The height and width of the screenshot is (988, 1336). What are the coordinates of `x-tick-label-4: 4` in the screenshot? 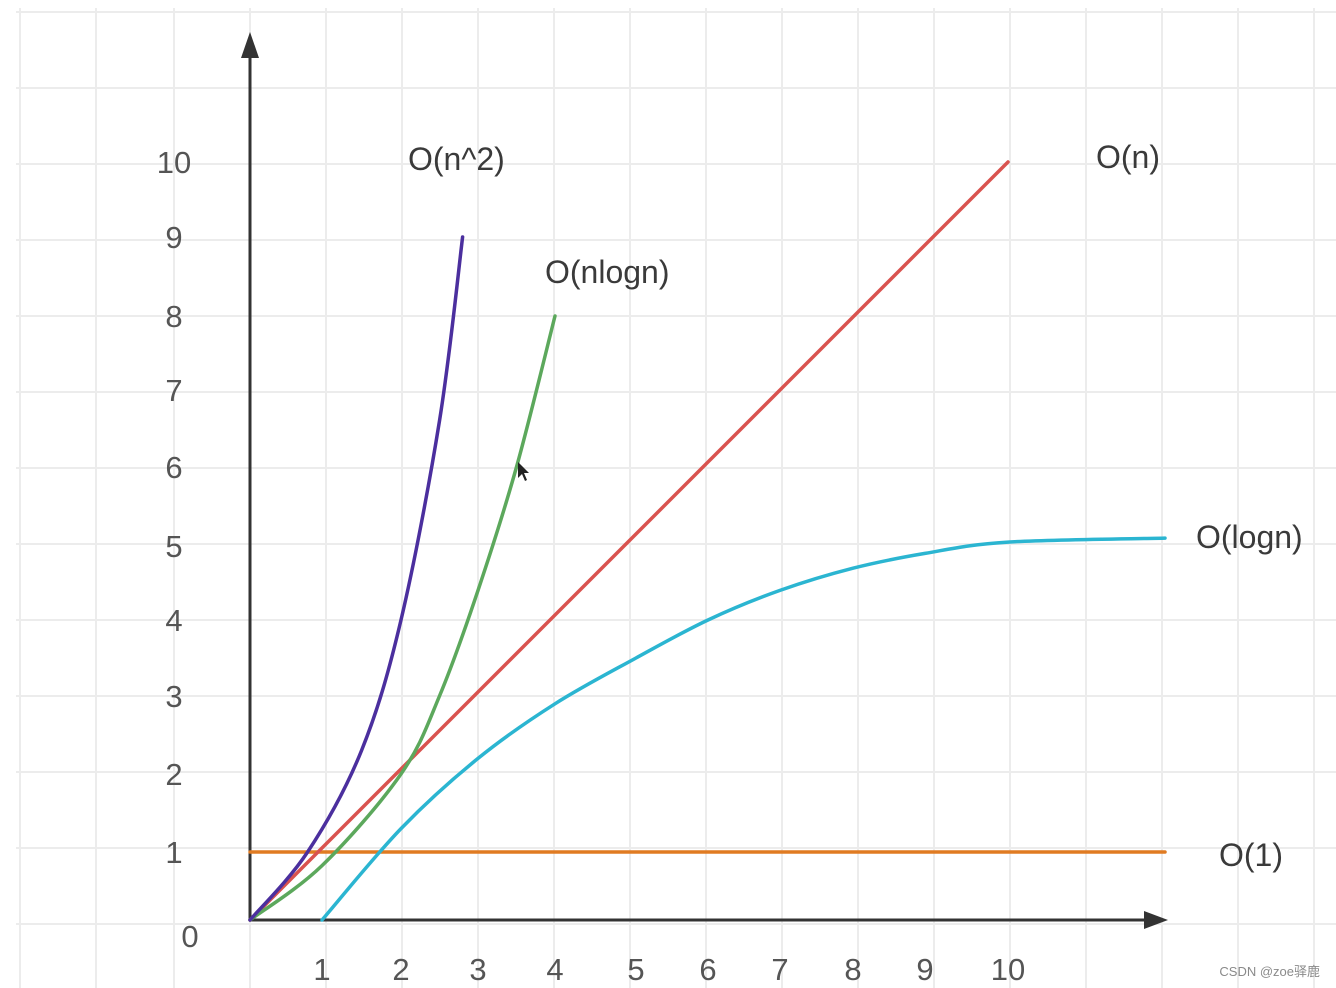 It's located at (554, 969).